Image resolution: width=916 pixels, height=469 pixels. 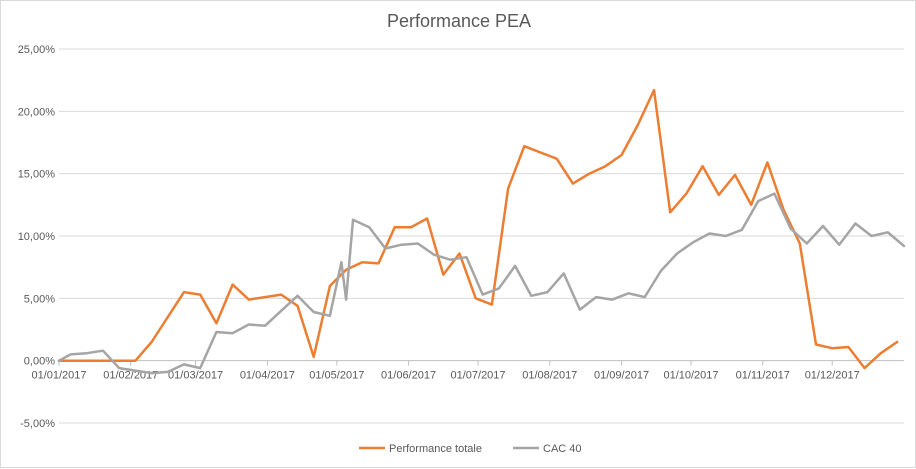 I want to click on x-tick-label: 01/04/2017, so click(x=267, y=376).